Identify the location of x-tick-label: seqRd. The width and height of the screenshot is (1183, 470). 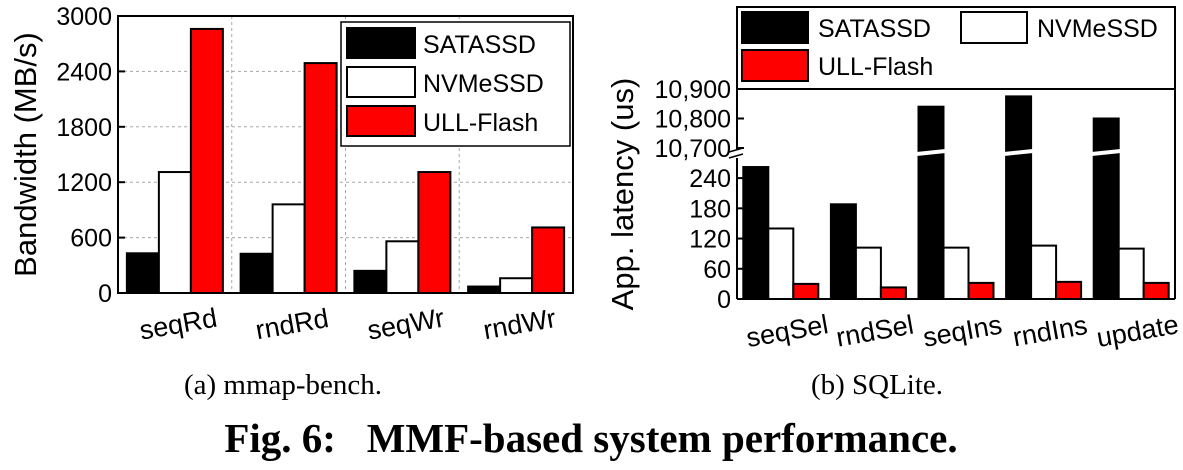
(178, 324).